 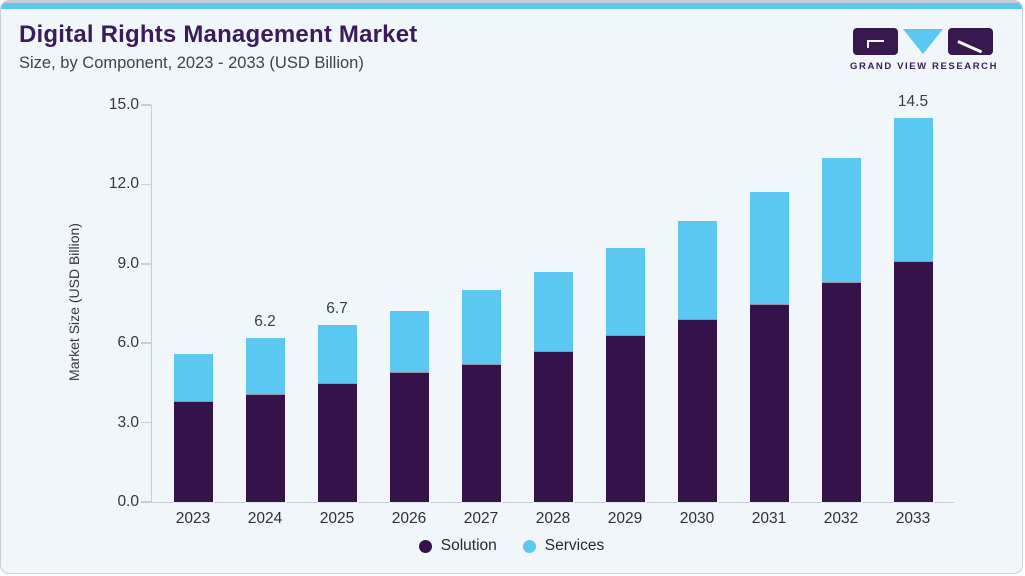 I want to click on bar-segment-services-2033, so click(x=913, y=190).